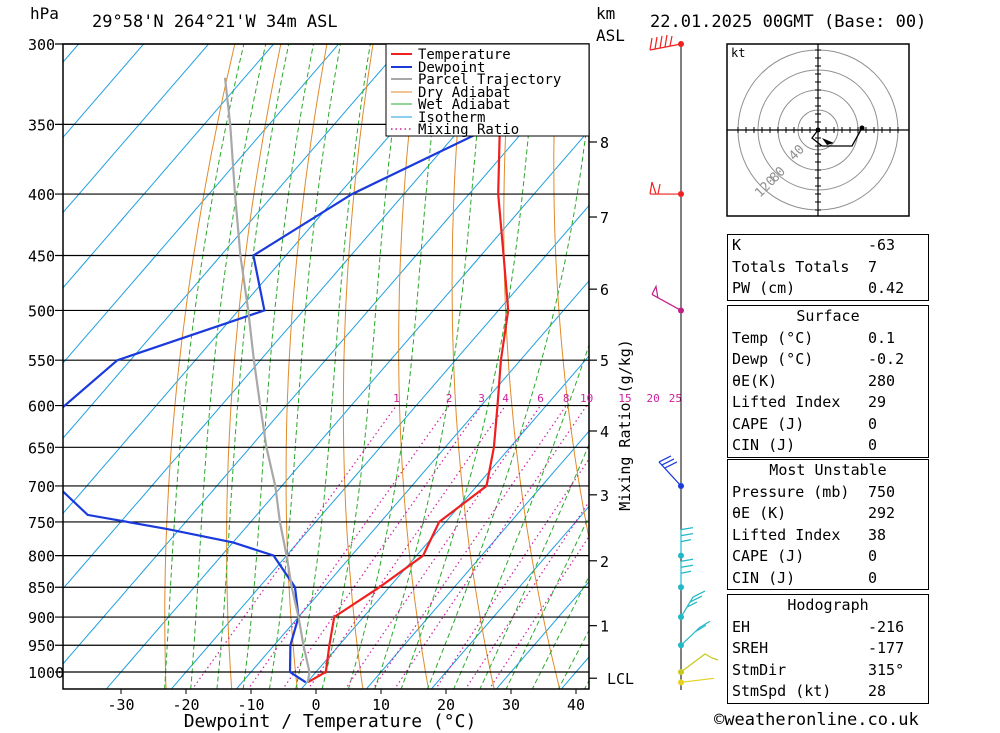 Image resolution: width=1000 pixels, height=733 pixels. Describe the element at coordinates (828, 403) in the screenshot. I see `surface-li-row: Lifted Index 29` at that location.